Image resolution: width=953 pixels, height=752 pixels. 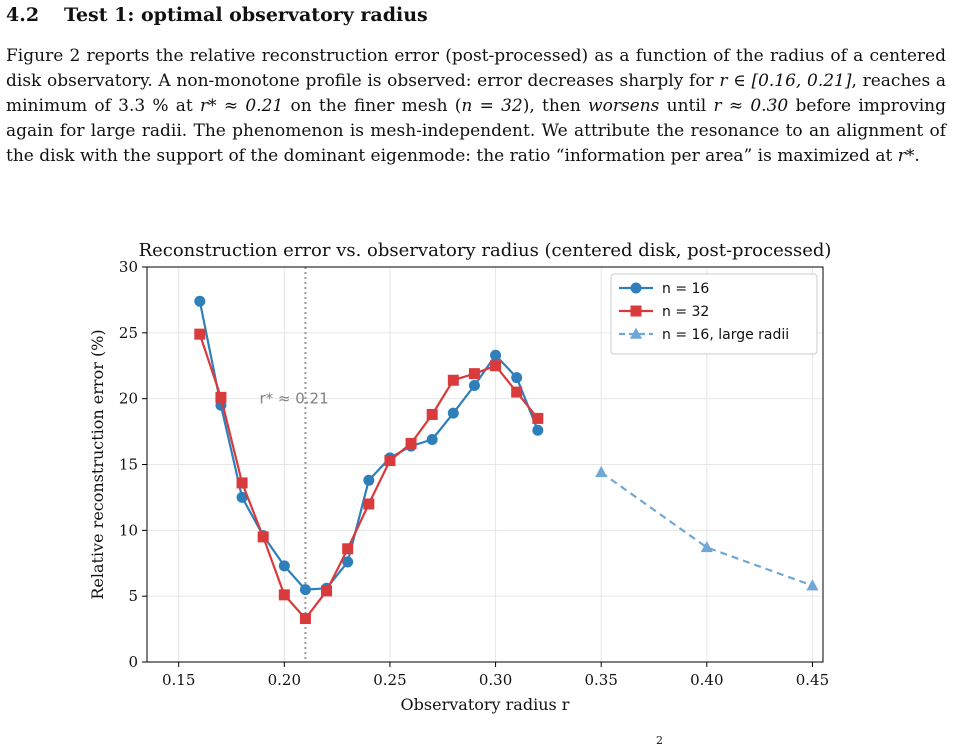 What do you see at coordinates (685, 289) in the screenshot?
I see `legend-label: n = 16` at bounding box center [685, 289].